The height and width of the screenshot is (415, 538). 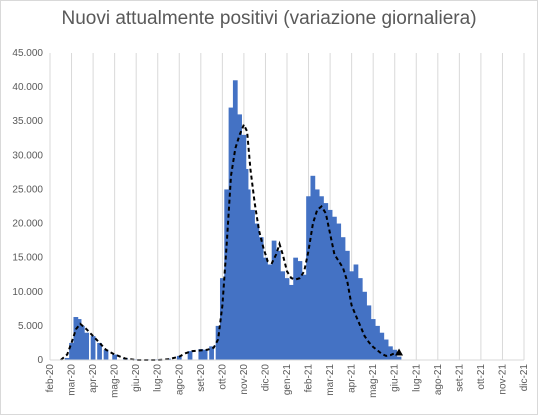 I want to click on x-tick-label: lug-20, so click(x=158, y=378).